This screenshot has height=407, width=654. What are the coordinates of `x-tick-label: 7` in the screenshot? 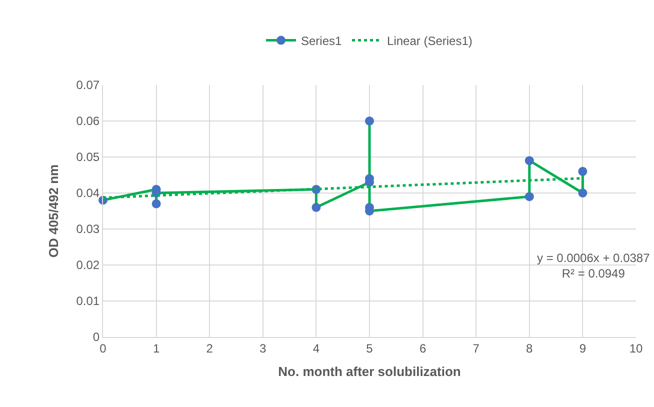 It's located at (476, 348).